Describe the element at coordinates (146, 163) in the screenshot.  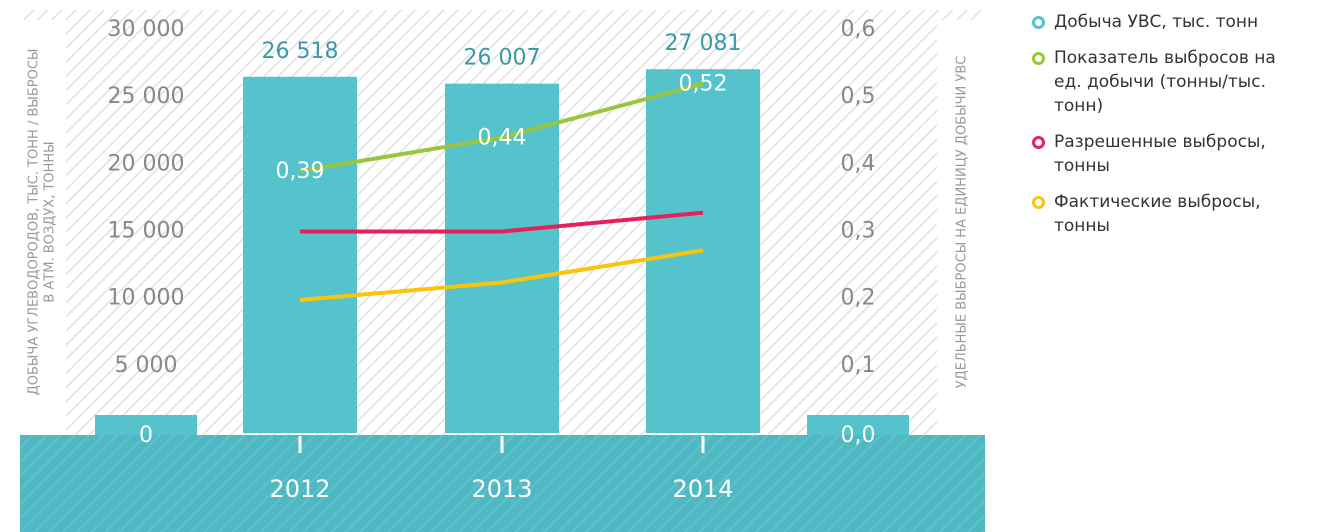
I see `tick-label: 20 000` at that location.